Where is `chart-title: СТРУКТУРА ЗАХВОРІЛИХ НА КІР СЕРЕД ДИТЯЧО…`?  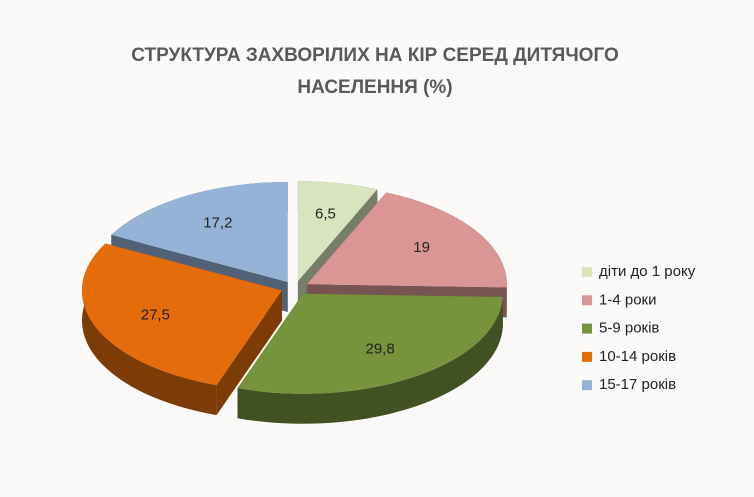 chart-title: СТРУКТУРА ЗАХВОРІЛИХ НА КІР СЕРЕД ДИТЯЧО… is located at coordinates (375, 71).